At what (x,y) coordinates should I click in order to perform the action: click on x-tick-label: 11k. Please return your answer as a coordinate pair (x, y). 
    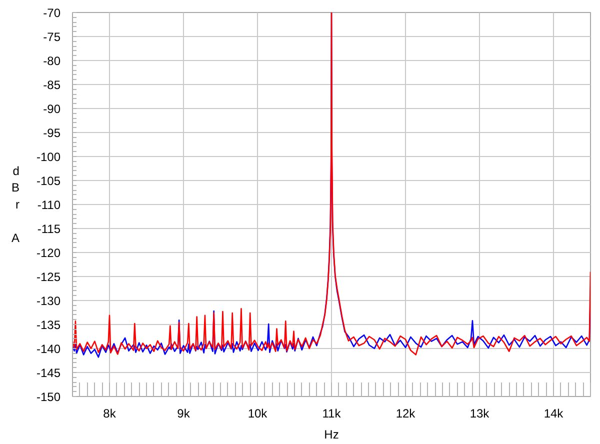
    Looking at the image, I should click on (332, 413).